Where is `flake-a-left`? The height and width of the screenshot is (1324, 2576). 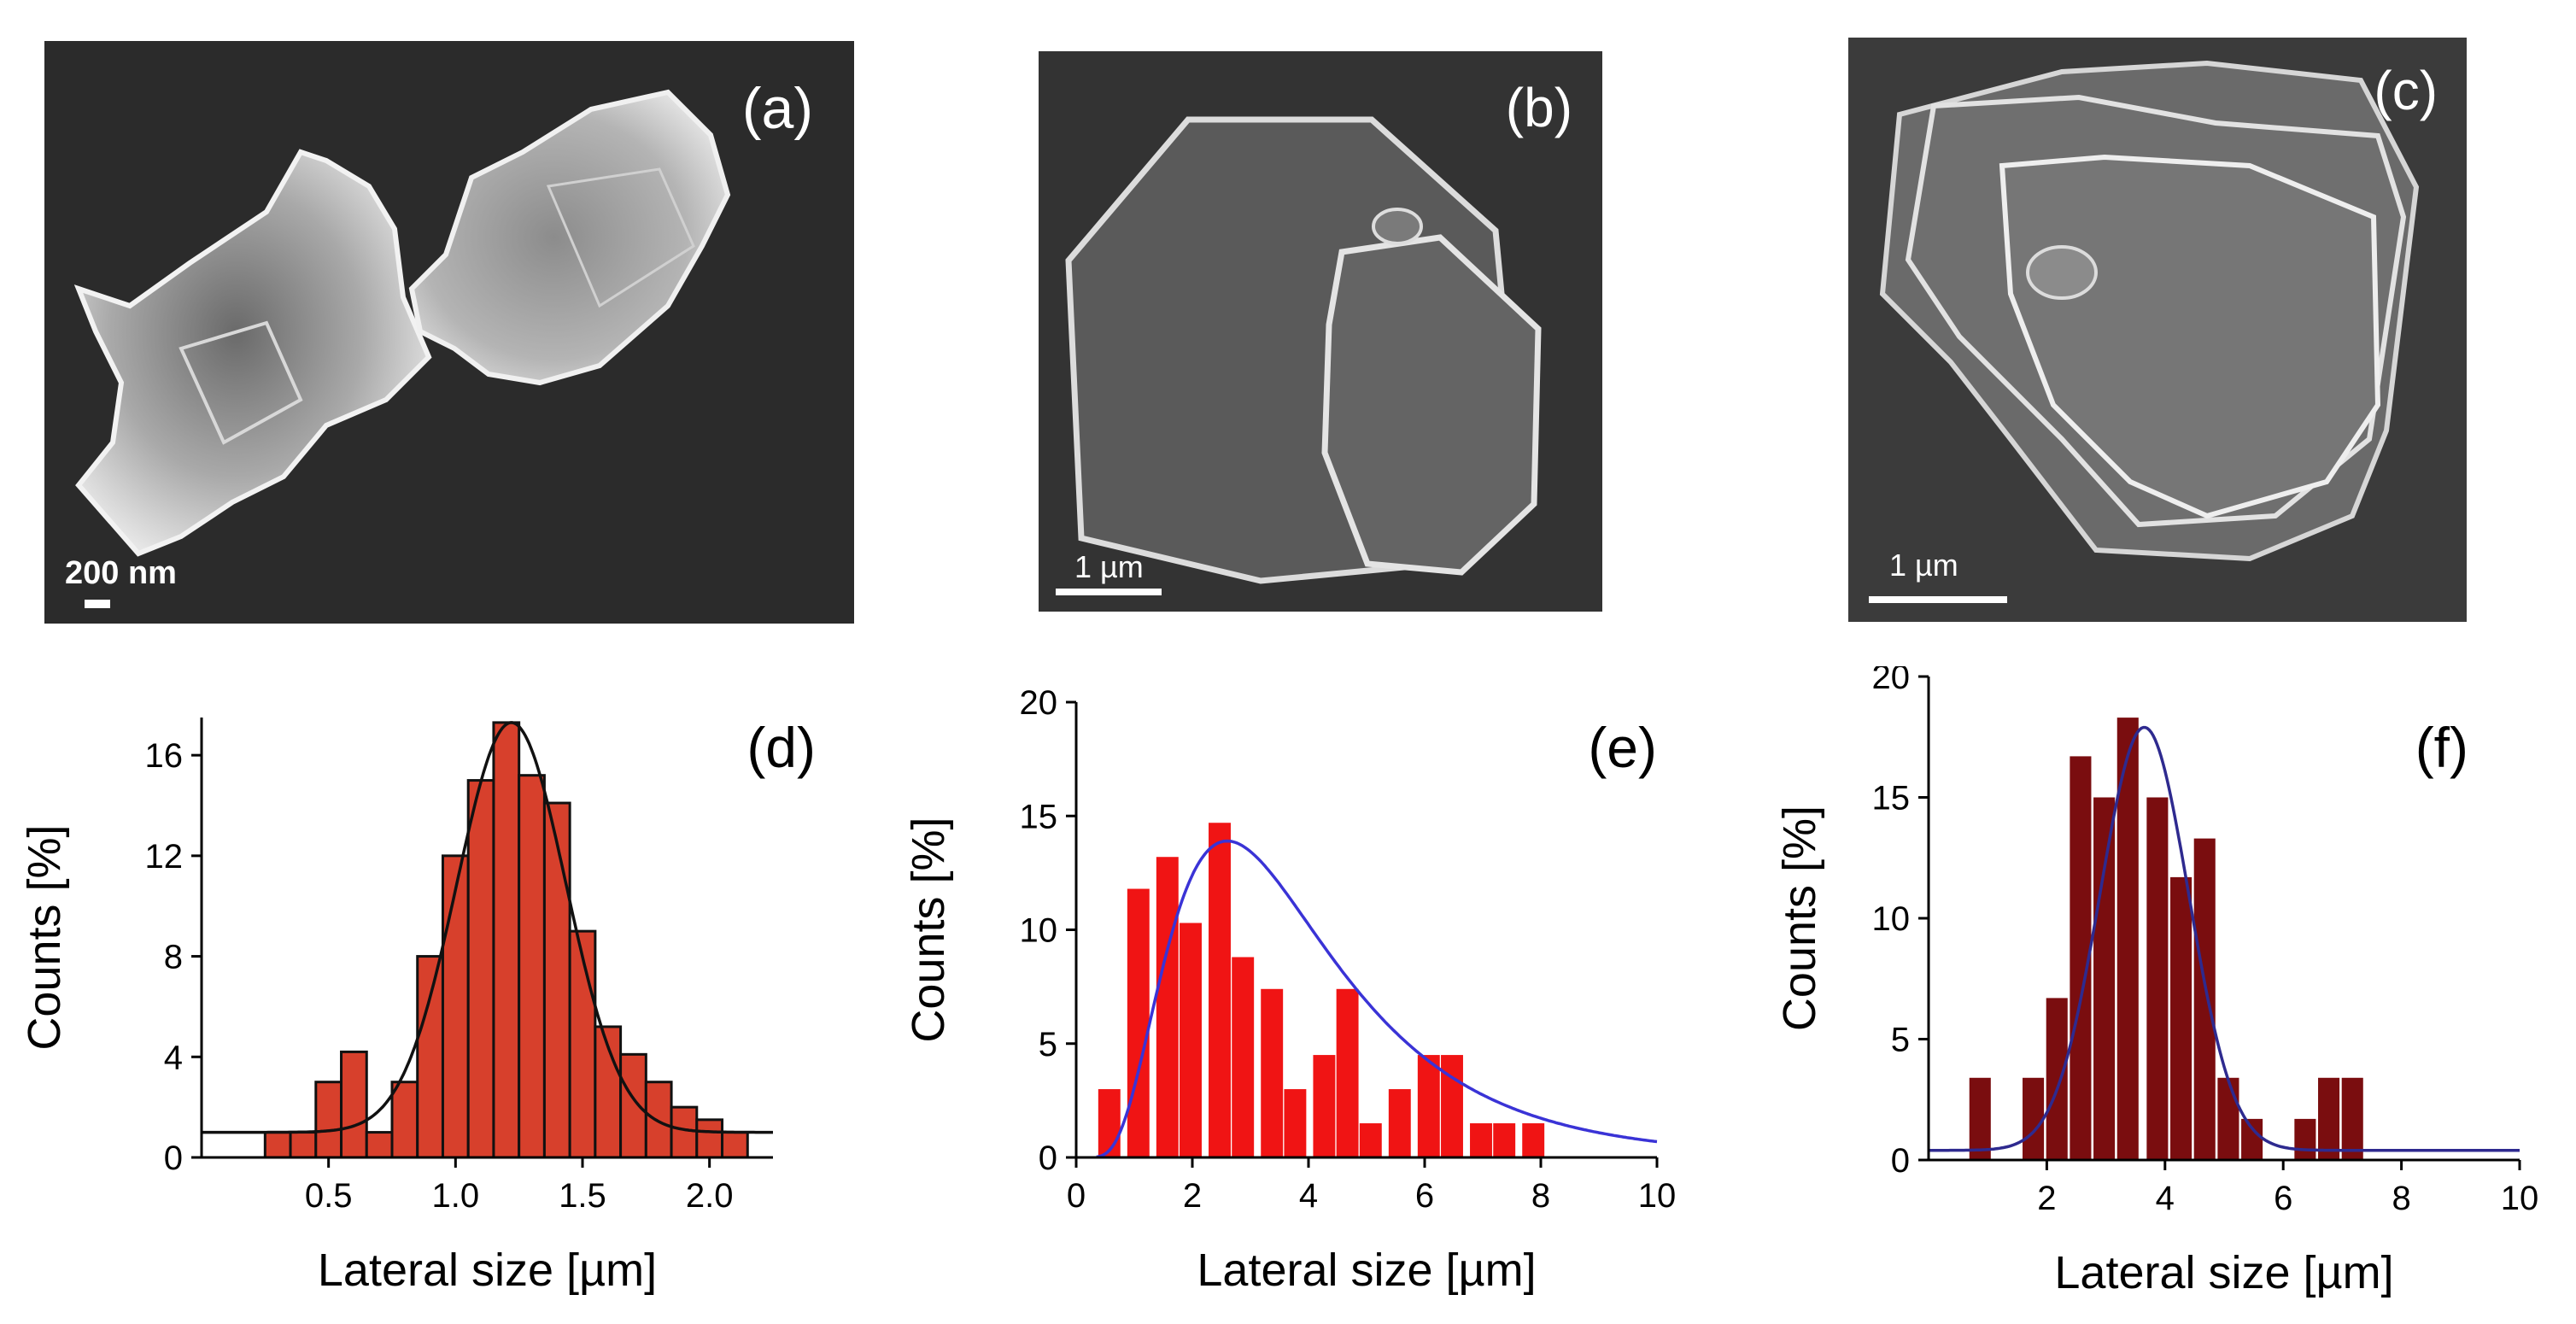 flake-a-left is located at coordinates (252, 353).